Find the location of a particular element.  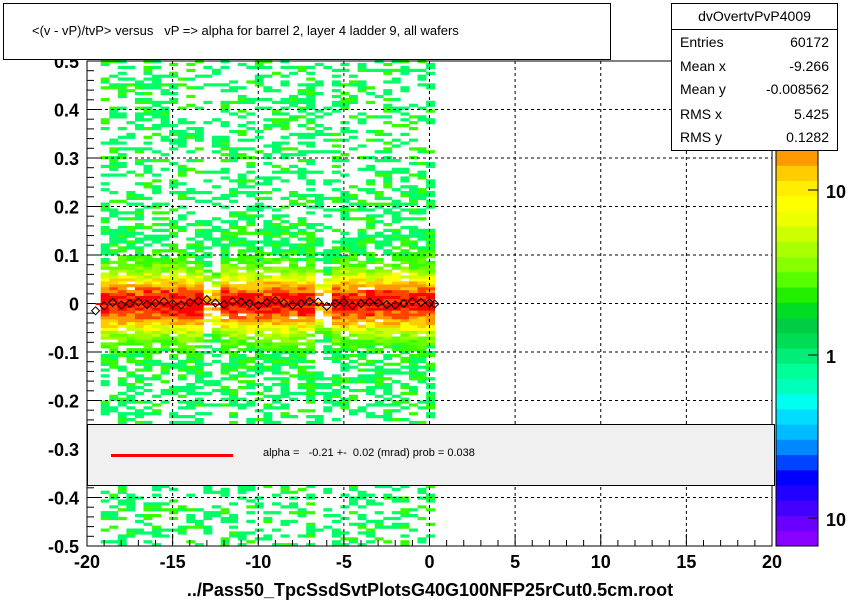

y-tick-label: 0 is located at coordinates (74, 305).